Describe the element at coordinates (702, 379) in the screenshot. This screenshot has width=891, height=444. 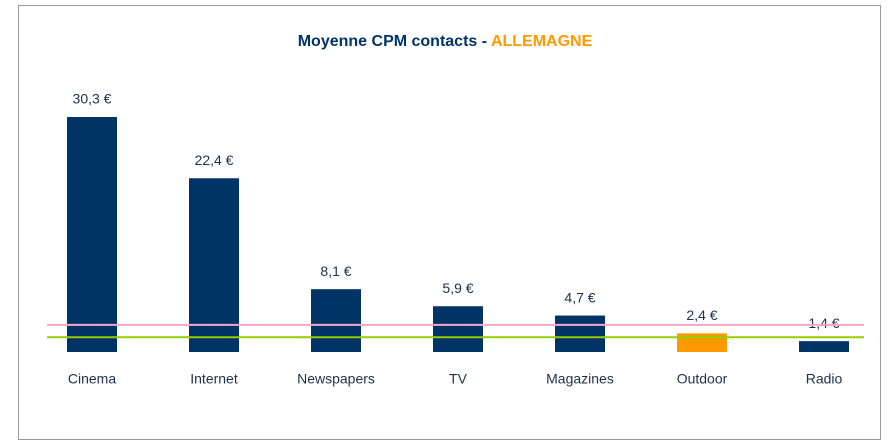
I see `x-tick-label: Outdoor` at that location.